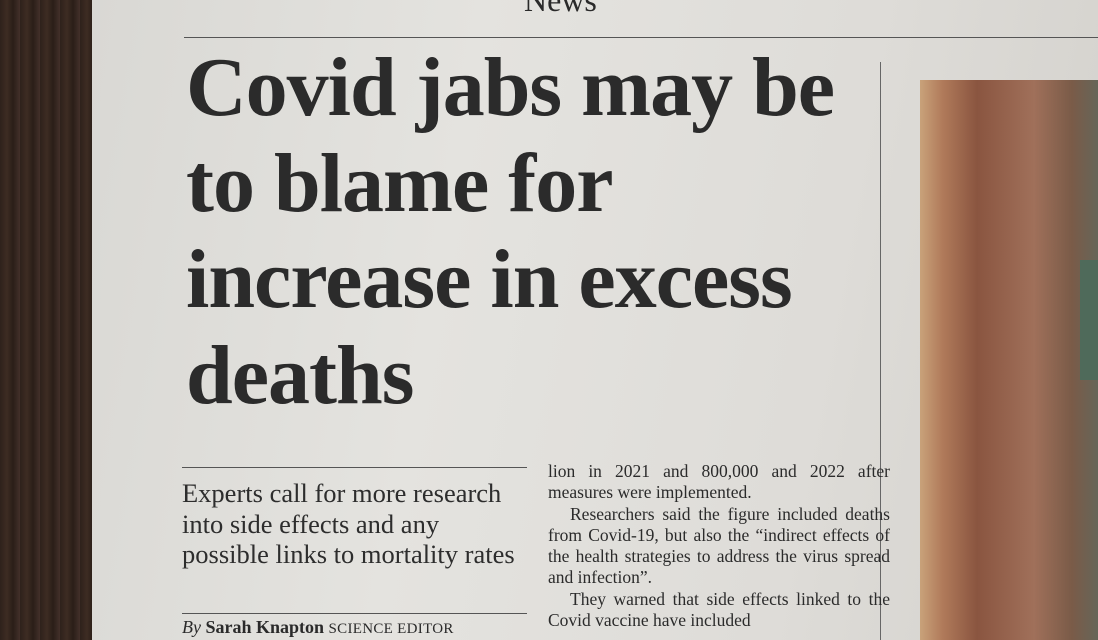 This screenshot has height=640, width=1098. Describe the element at coordinates (641, 37) in the screenshot. I see `top-rule` at that location.